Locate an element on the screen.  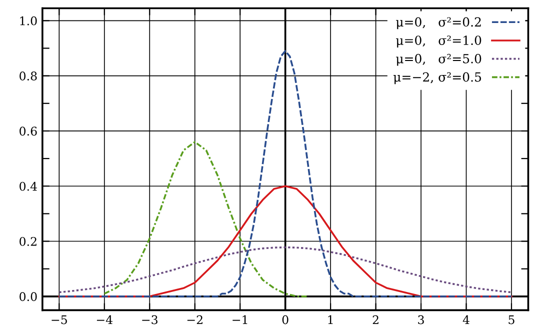
legend-label: μ=−2, σ²=0.5 is located at coordinates (438, 78).